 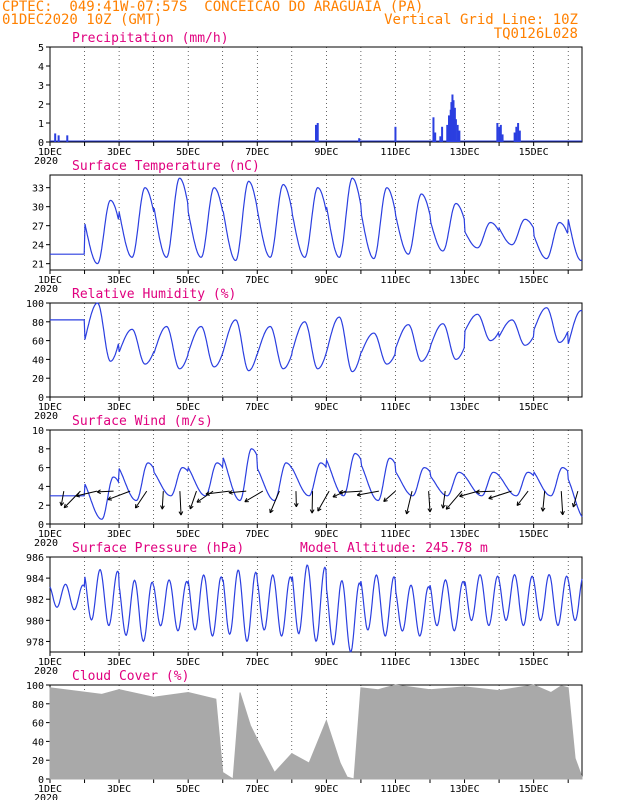 What do you see at coordinates (41, 48) in the screenshot?
I see `y-tick-label: 5` at bounding box center [41, 48].